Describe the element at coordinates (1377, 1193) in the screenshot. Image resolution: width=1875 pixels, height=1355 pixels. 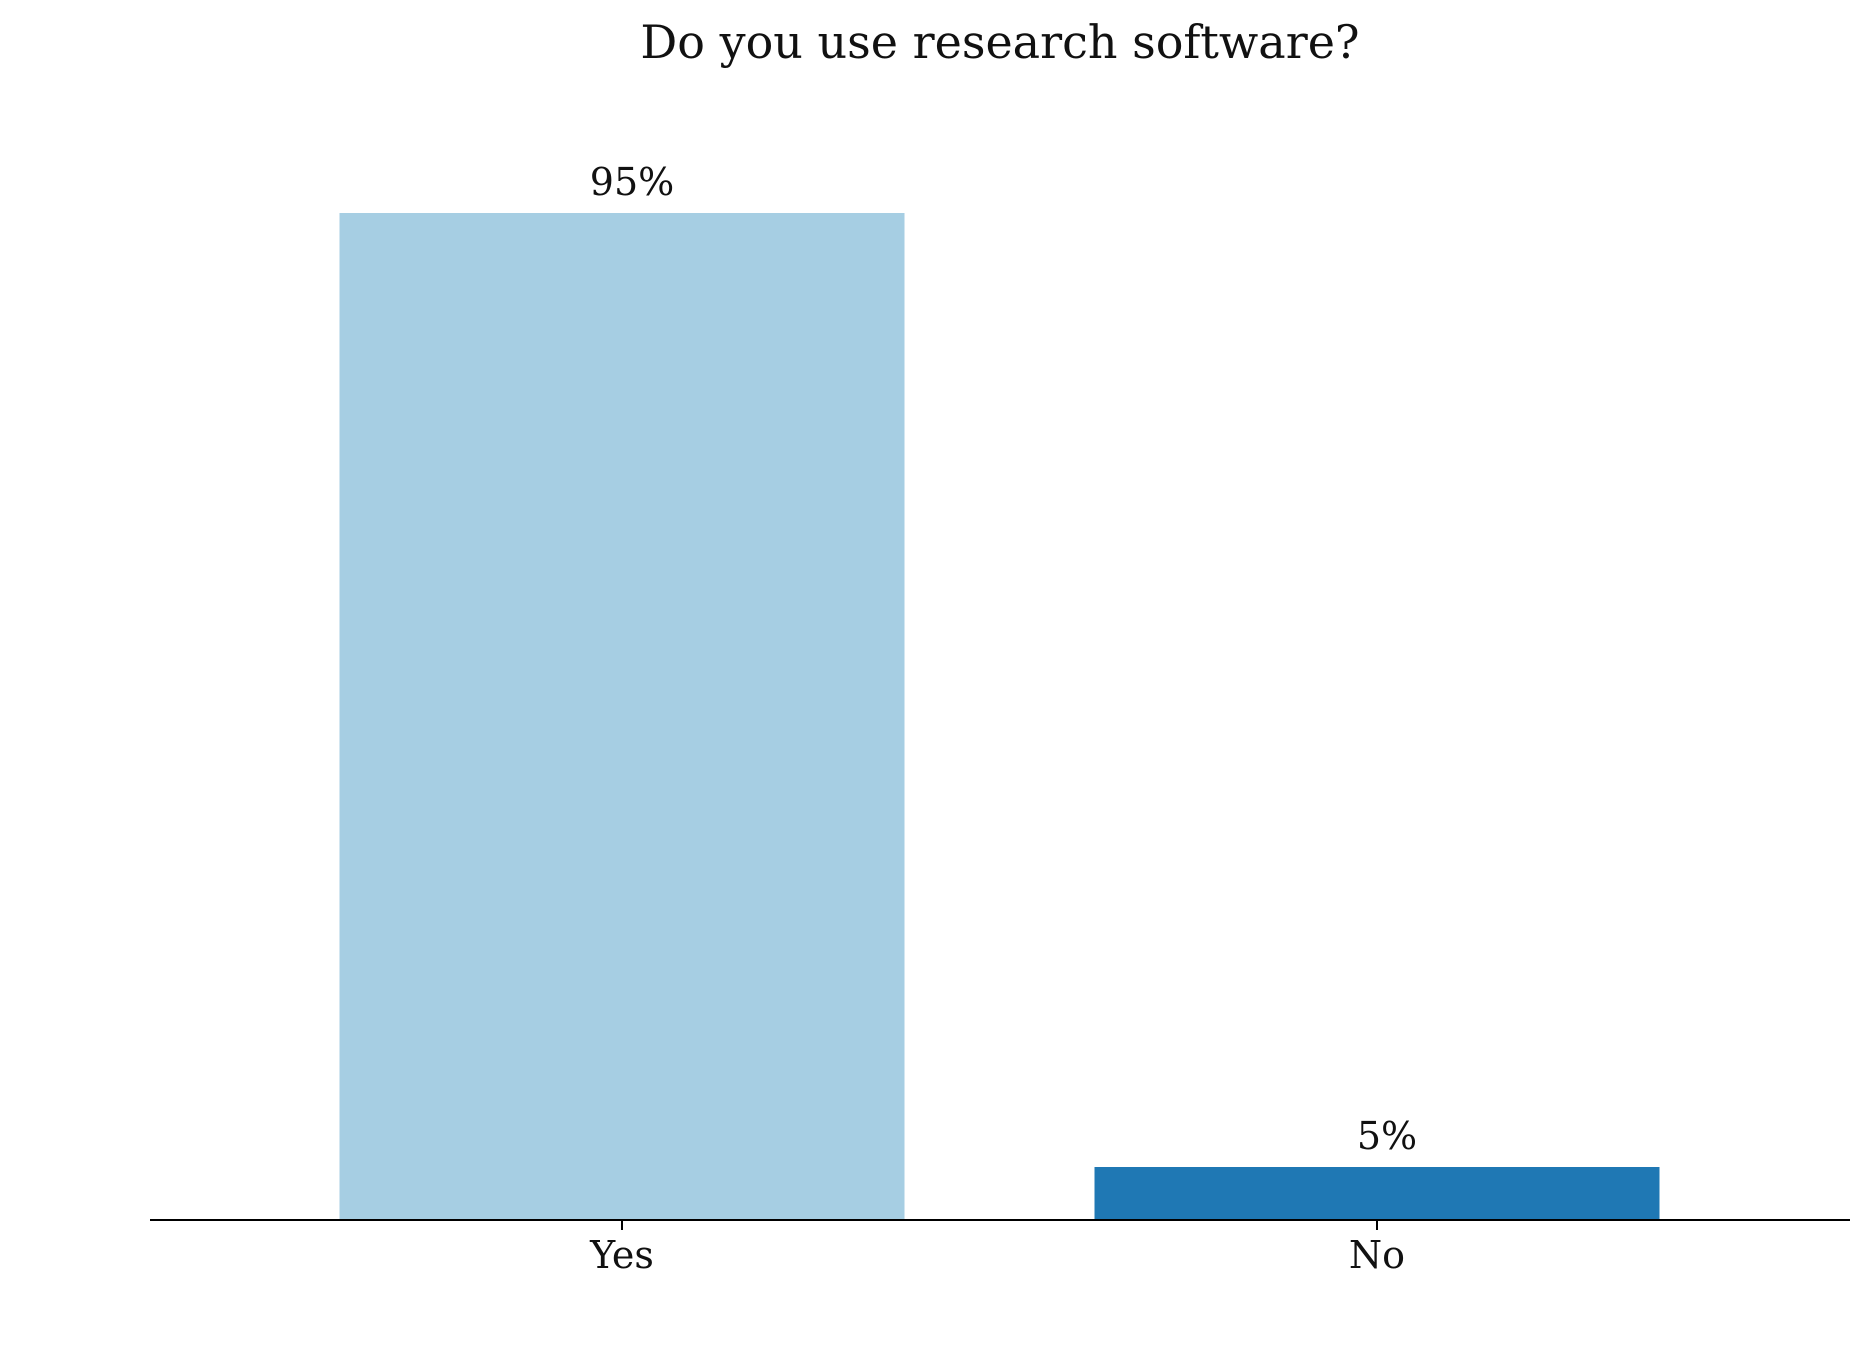
I see `bar-no` at that location.